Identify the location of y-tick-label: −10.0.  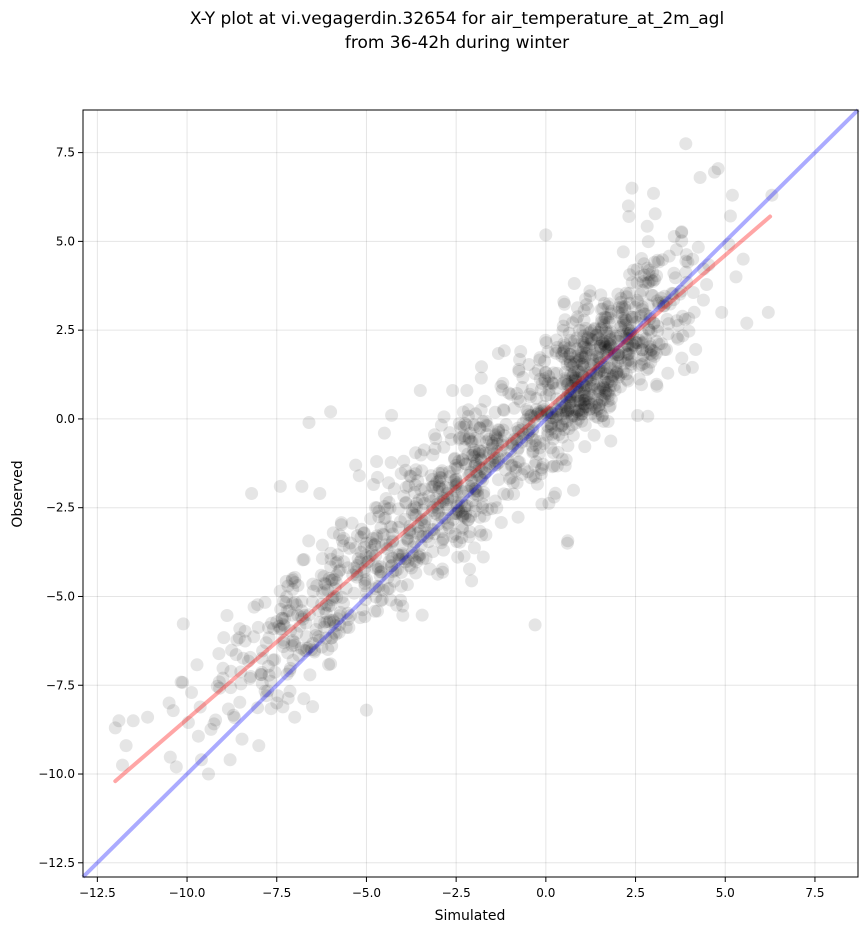
(56, 774).